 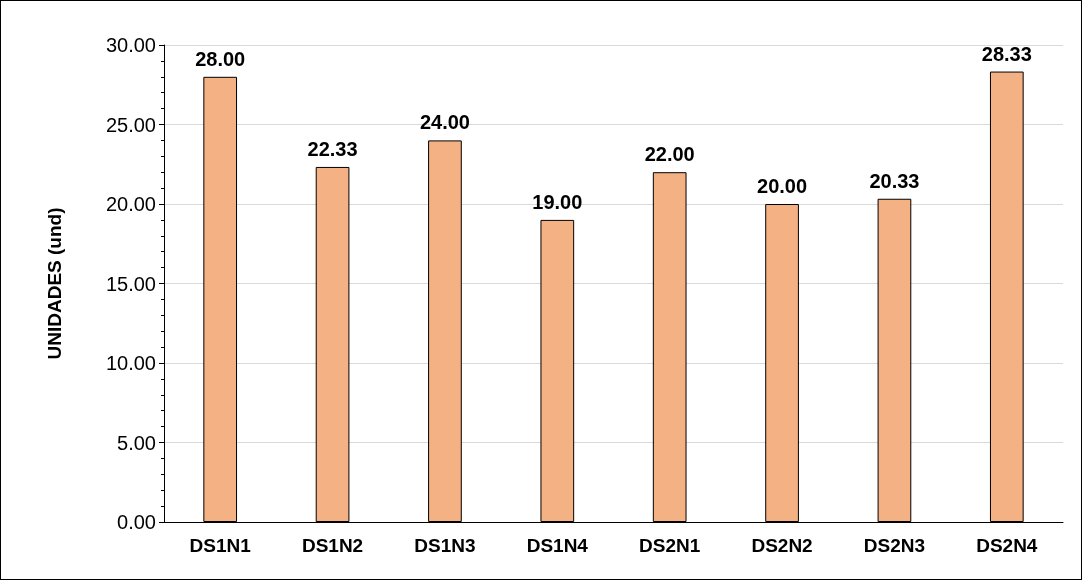 I want to click on x-tick-label: DS1N1, so click(x=220, y=545).